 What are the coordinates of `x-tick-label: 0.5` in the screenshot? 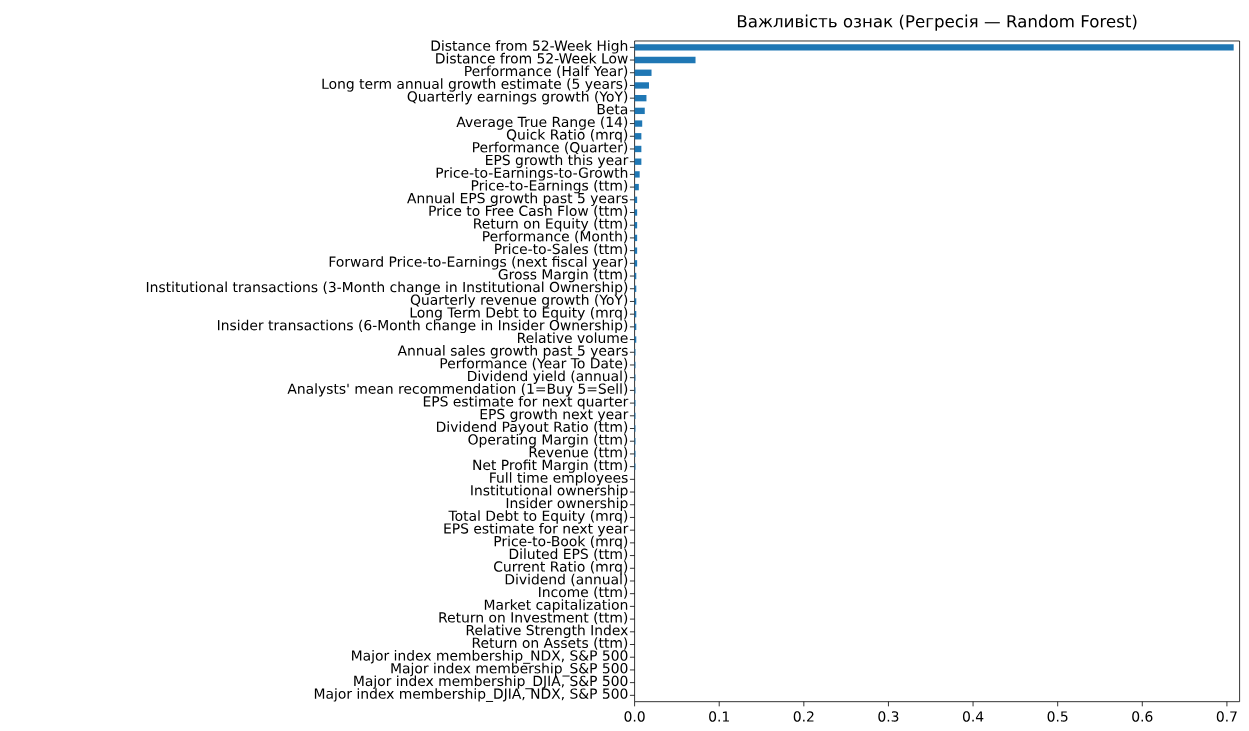 It's located at (1057, 716).